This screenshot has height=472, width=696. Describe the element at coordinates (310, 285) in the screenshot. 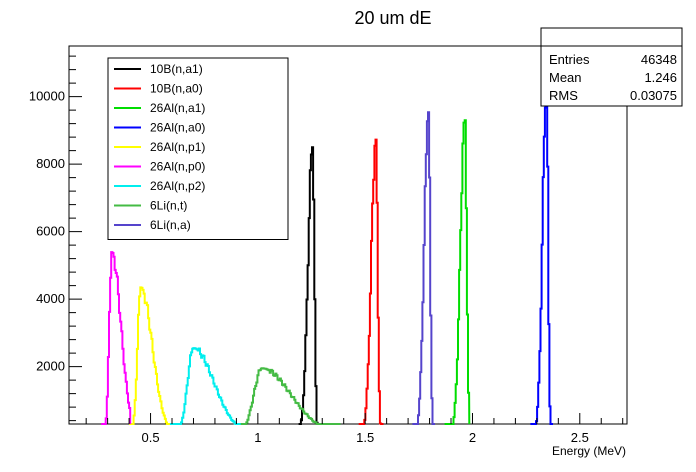

I see `hist-10b-n-a1-` at that location.